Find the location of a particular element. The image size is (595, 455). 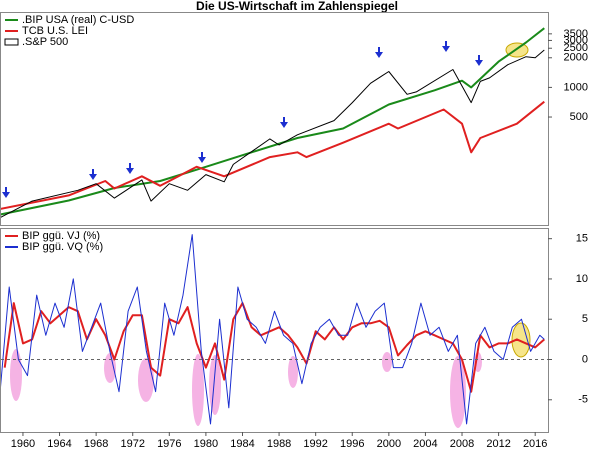

legend-label: BIP ggü. VJ (%) is located at coordinates (61, 236).